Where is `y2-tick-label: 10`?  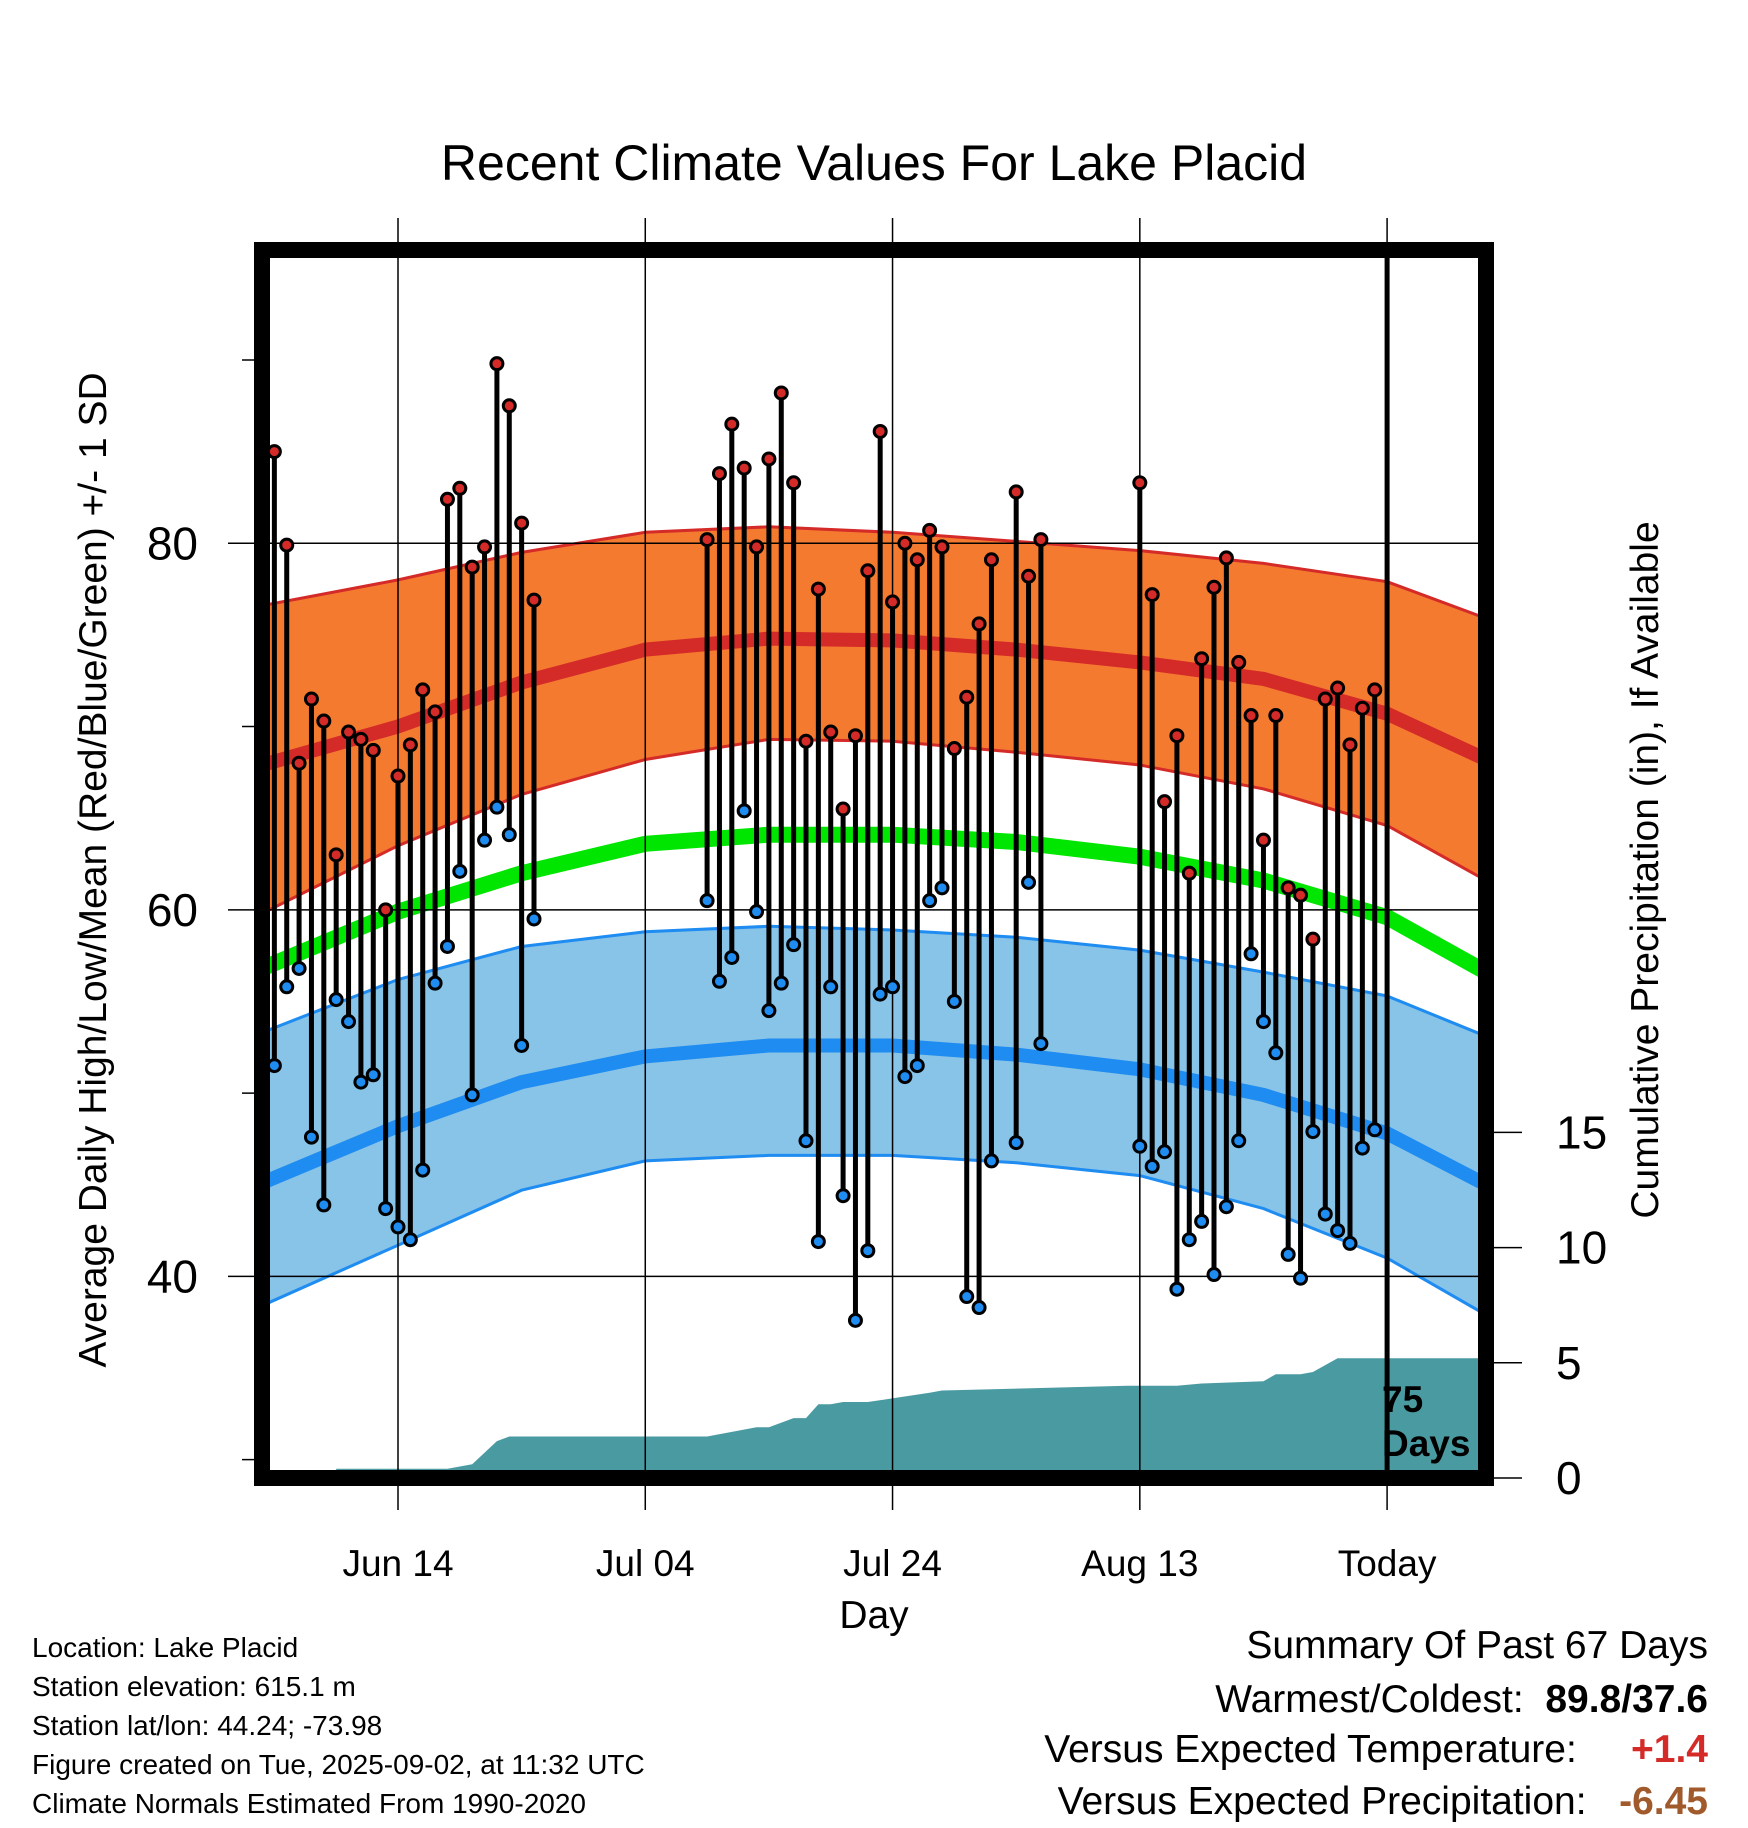 y2-tick-label: 10 is located at coordinates (1581, 1248).